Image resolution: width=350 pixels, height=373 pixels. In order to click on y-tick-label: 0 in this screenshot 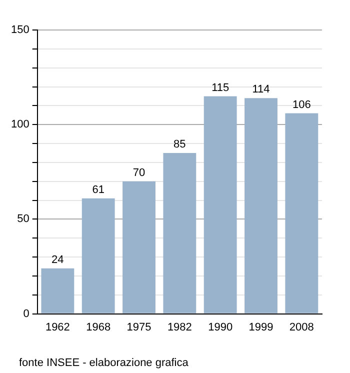, I will do `click(26, 314)`.